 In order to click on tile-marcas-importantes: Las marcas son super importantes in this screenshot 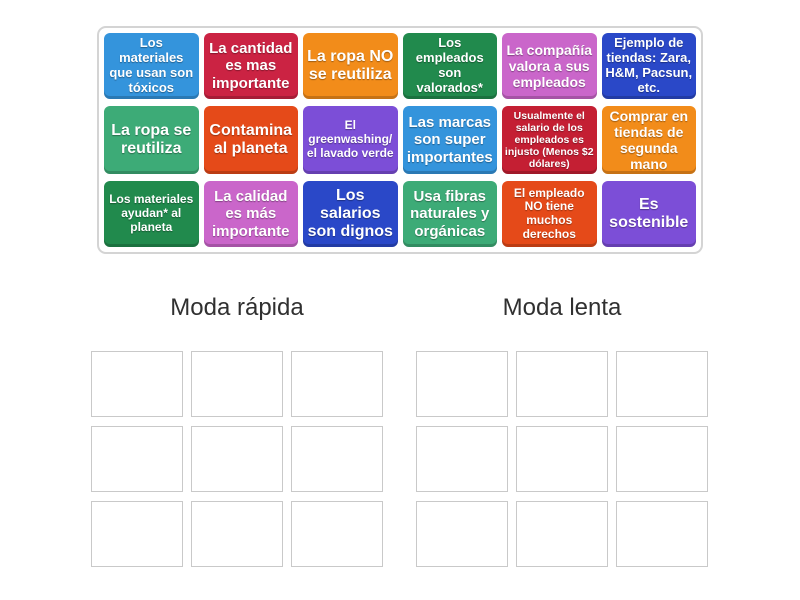, I will do `click(449, 140)`.